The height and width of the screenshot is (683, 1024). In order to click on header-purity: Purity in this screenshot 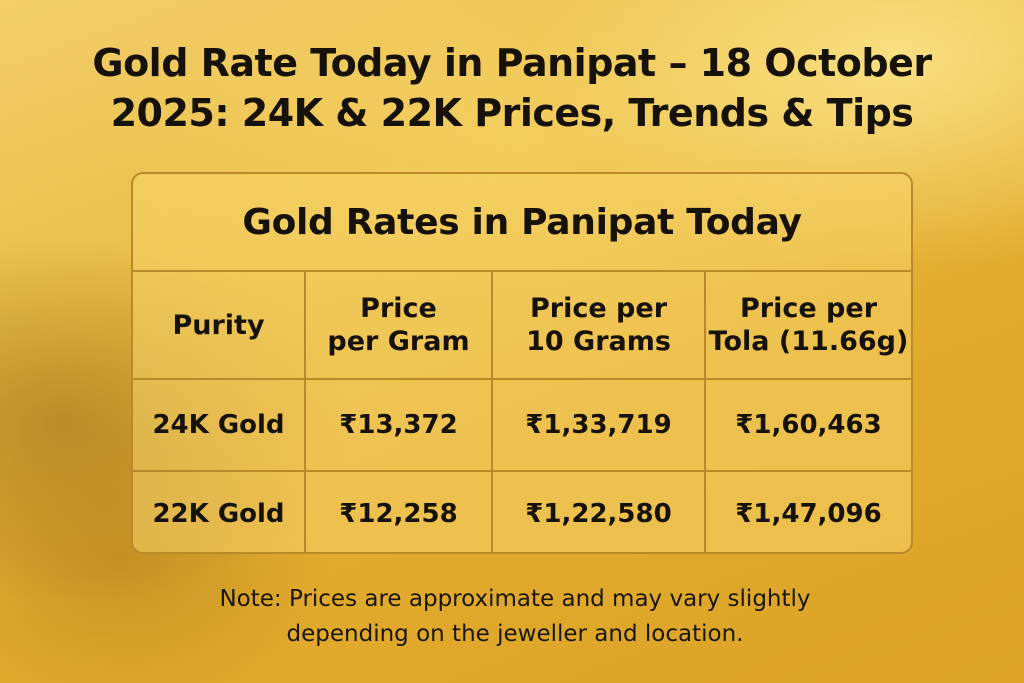, I will do `click(219, 326)`.